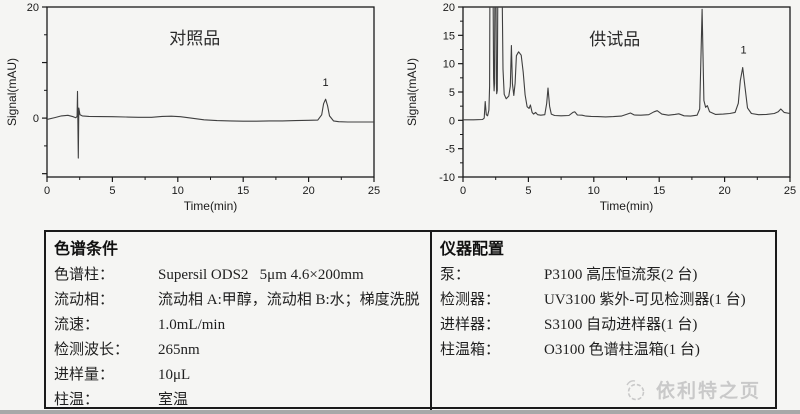  Describe the element at coordinates (242, 350) in the screenshot. I see `table-row: 检测波长： 265nm` at that location.